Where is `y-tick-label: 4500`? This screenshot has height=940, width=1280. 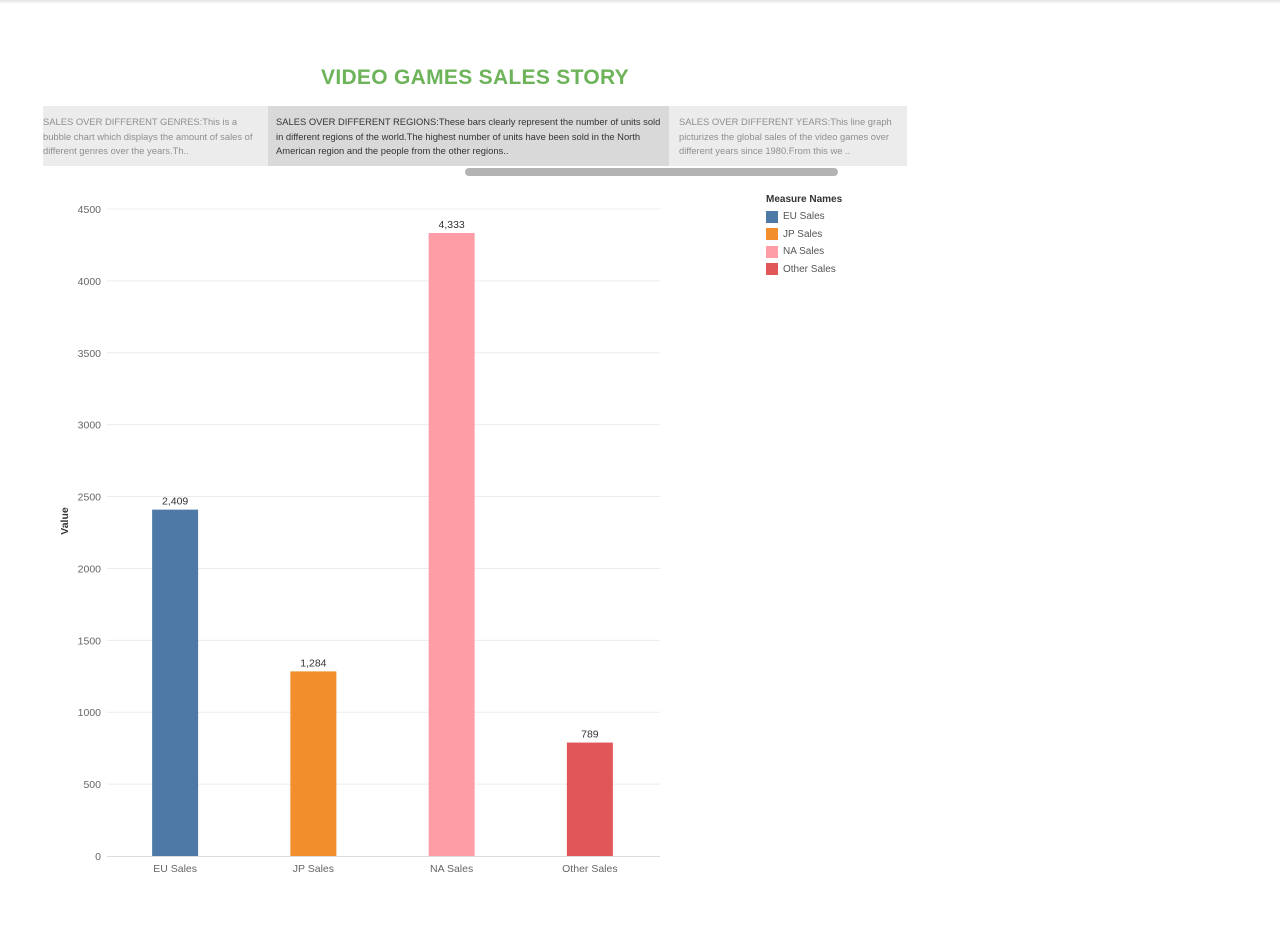 y-tick-label: 4500 is located at coordinates (90, 210).